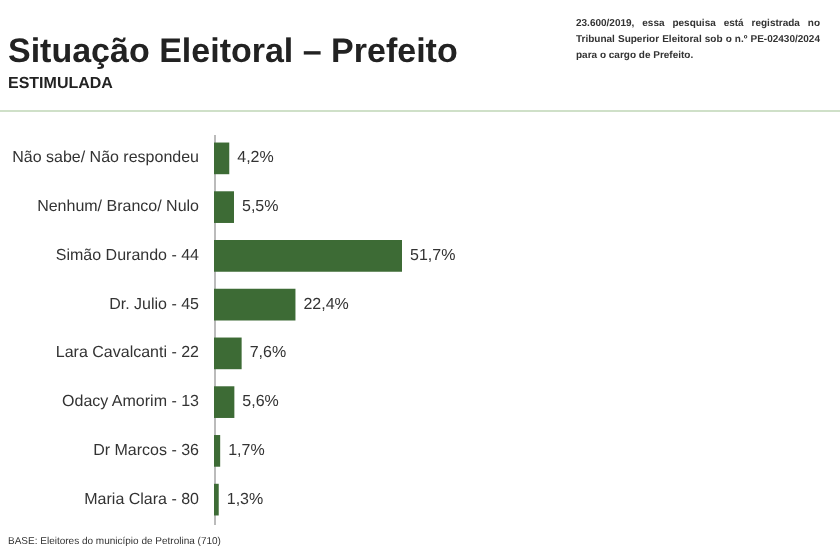 This screenshot has height=560, width=840. I want to click on data-label: 4,2%, so click(255, 157).